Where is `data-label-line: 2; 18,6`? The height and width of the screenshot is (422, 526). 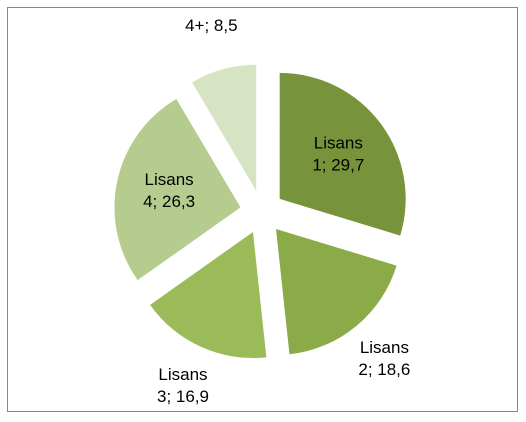
data-label-line: 2; 18,6 is located at coordinates (384, 369).